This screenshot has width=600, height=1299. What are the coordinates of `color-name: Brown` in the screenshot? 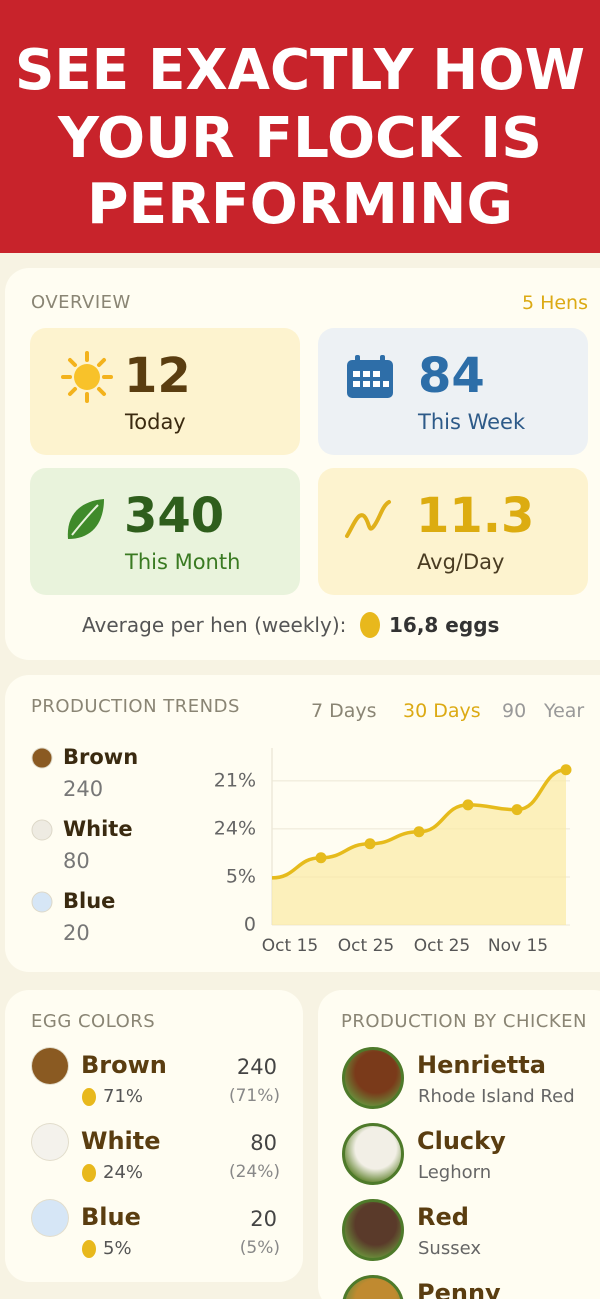 It's located at (124, 1065).